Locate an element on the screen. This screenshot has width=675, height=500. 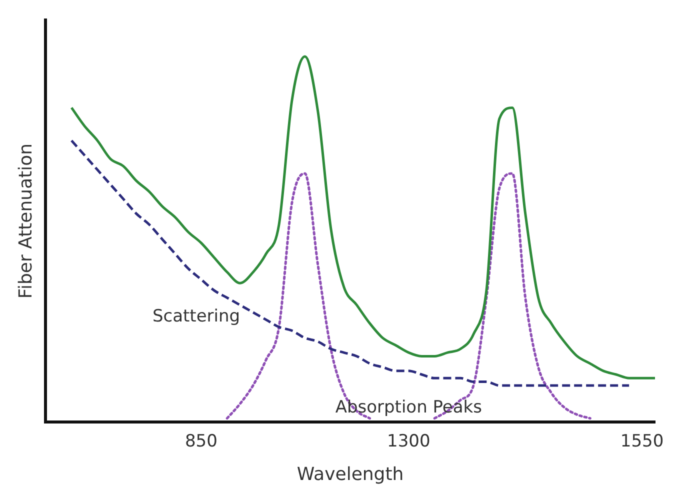
series-label: Scattering is located at coordinates (196, 316).